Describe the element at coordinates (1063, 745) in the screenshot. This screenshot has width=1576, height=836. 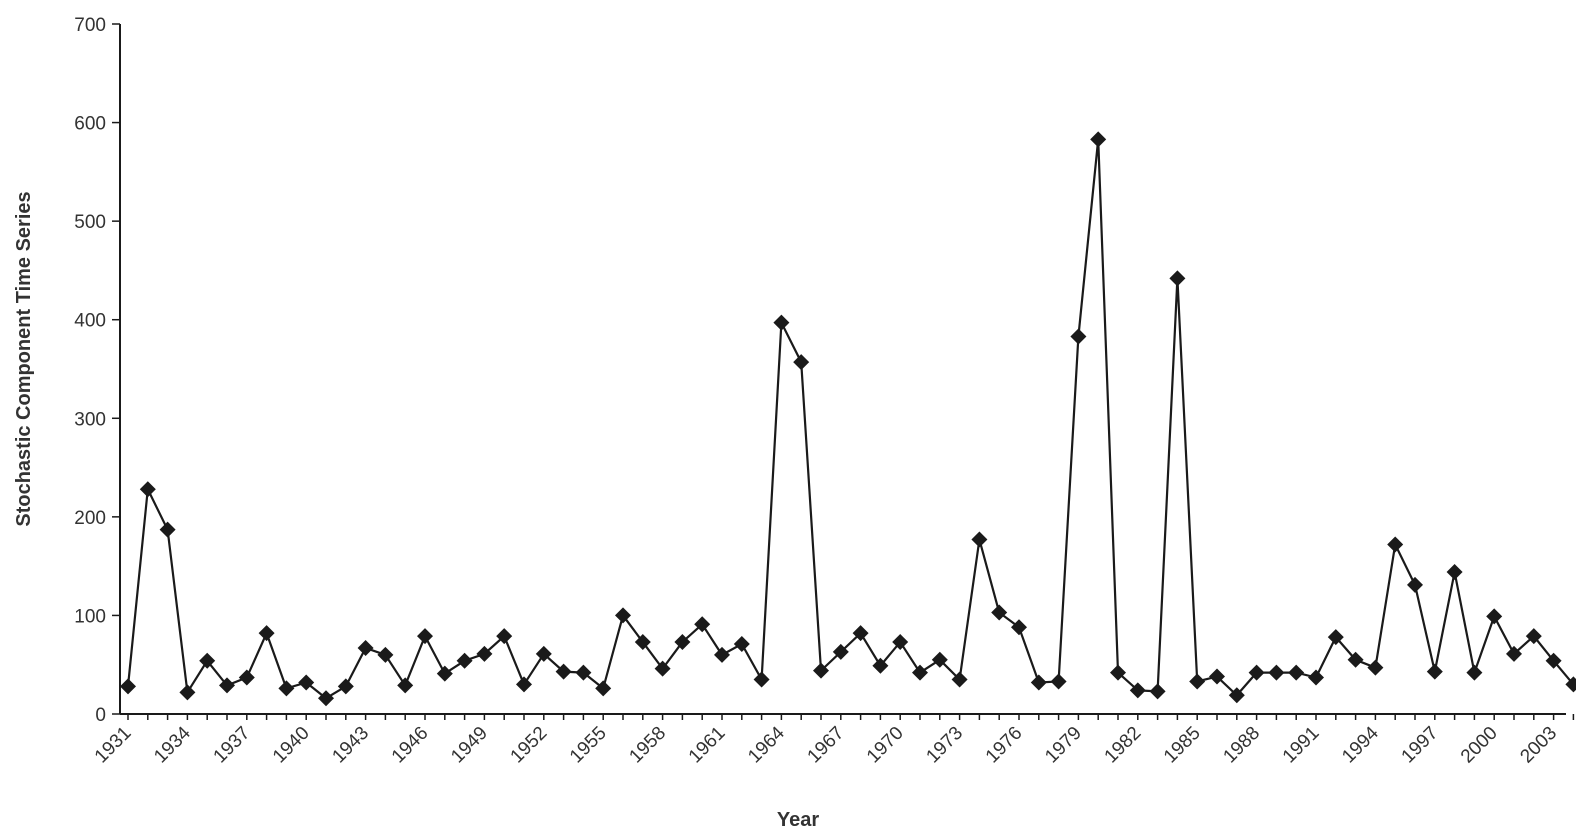
I see `x-tick-label: 1979` at that location.